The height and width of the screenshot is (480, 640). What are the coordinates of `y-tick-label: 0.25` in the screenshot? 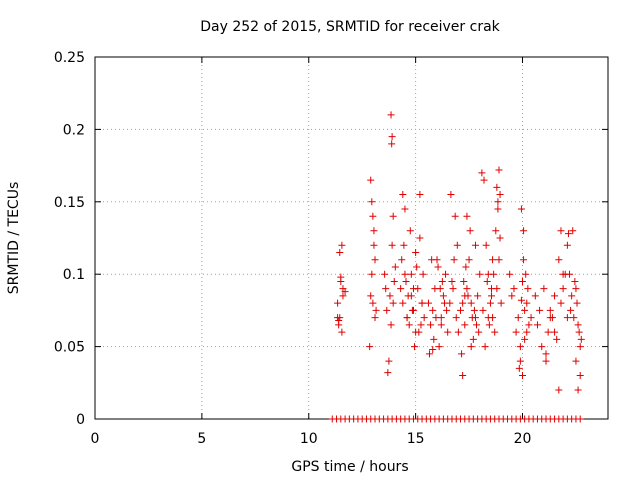 It's located at (69, 58).